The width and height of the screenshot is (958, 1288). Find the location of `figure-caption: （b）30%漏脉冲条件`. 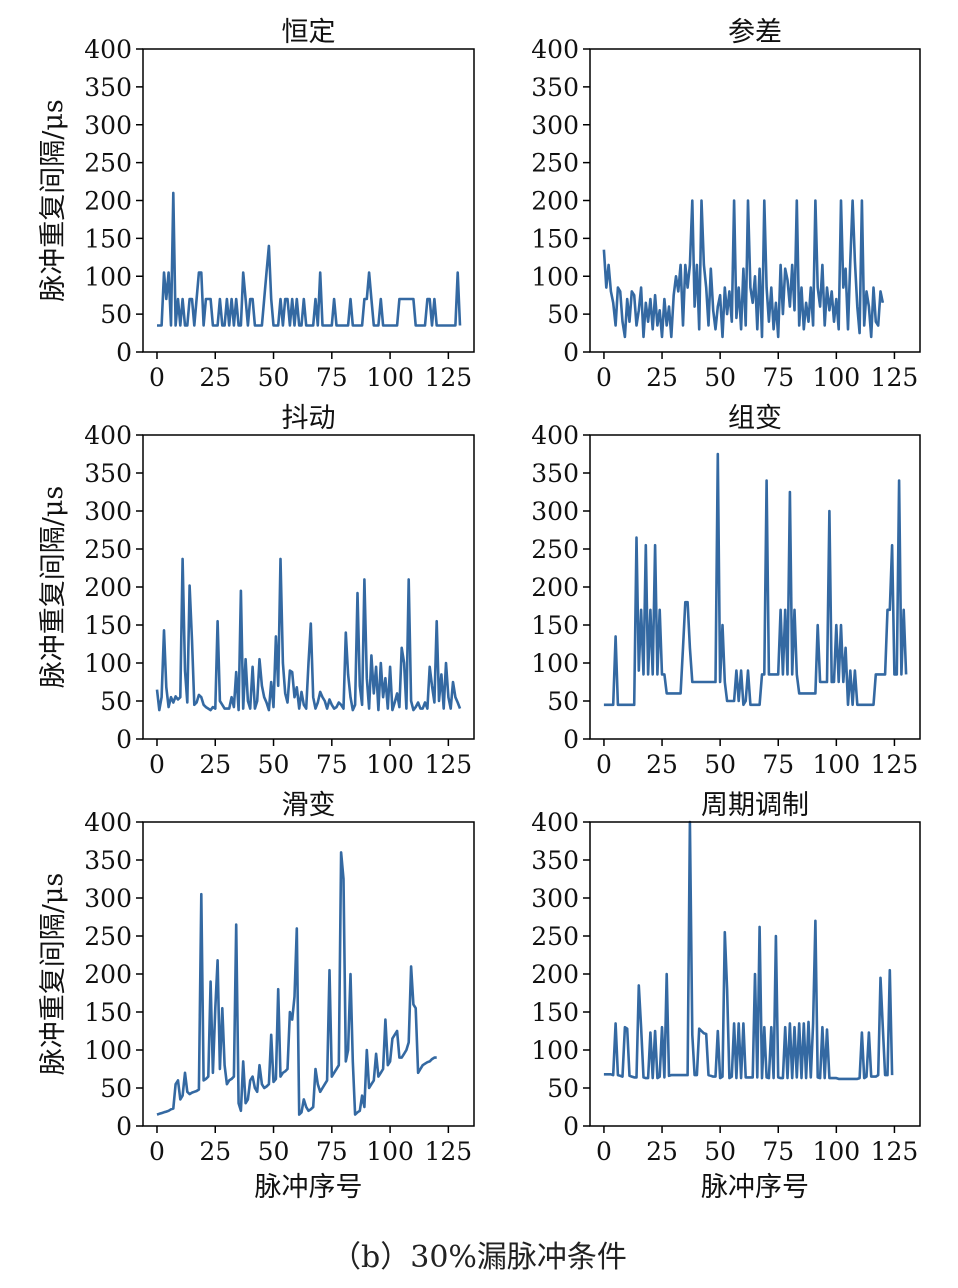

figure-caption: （b）30%漏脉冲条件 is located at coordinates (479, 1257).